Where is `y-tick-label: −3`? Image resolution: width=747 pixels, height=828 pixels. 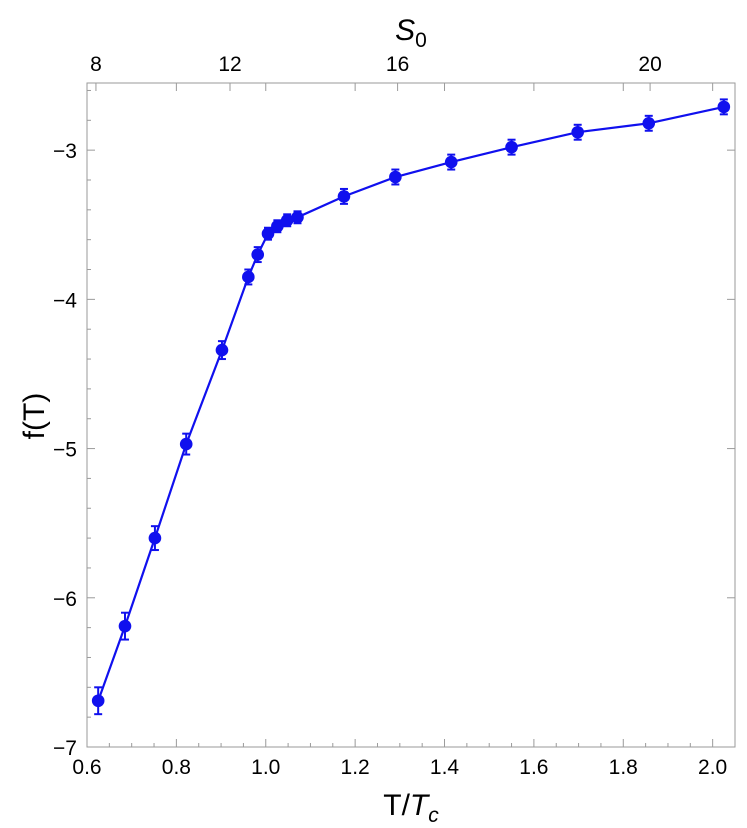 y-tick-label: −3 is located at coordinates (65, 151).